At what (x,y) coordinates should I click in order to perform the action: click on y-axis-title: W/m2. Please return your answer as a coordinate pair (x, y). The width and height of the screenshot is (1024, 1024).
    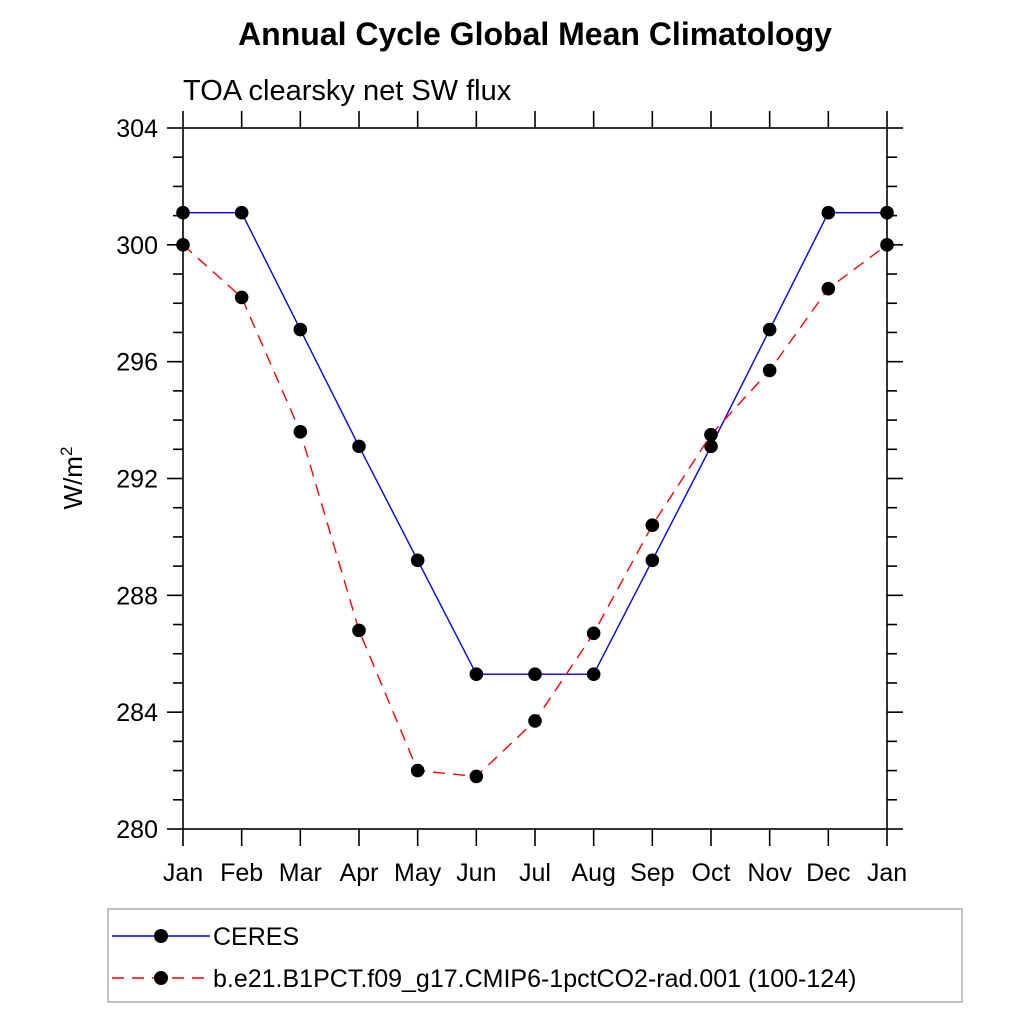
    Looking at the image, I should click on (72, 478).